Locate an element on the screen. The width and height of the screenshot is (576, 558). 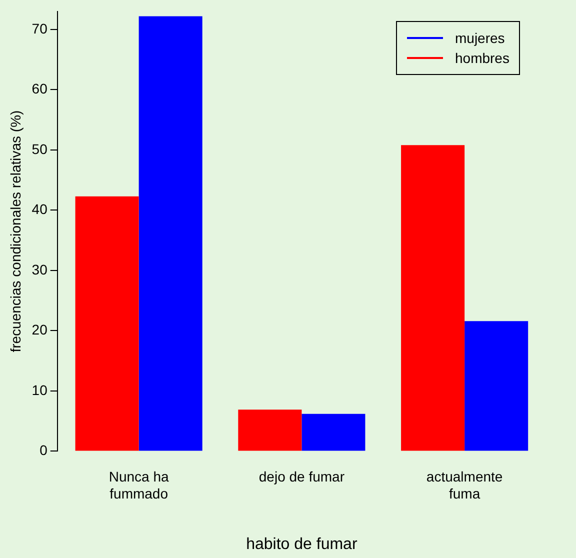
legend-label: mujeres is located at coordinates (480, 38).